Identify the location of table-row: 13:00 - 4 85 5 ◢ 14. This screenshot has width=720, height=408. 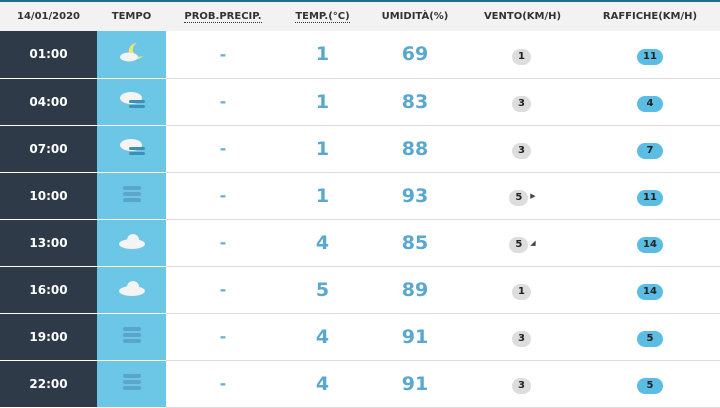
(360, 243).